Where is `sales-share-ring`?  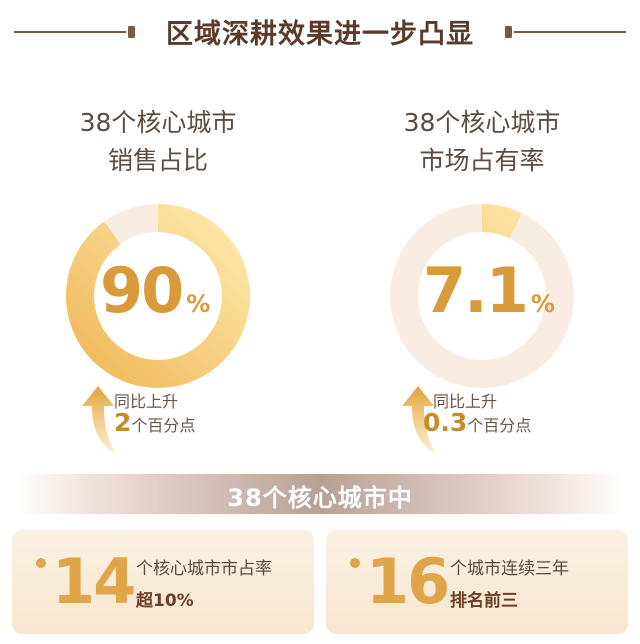 sales-share-ring is located at coordinates (158, 296).